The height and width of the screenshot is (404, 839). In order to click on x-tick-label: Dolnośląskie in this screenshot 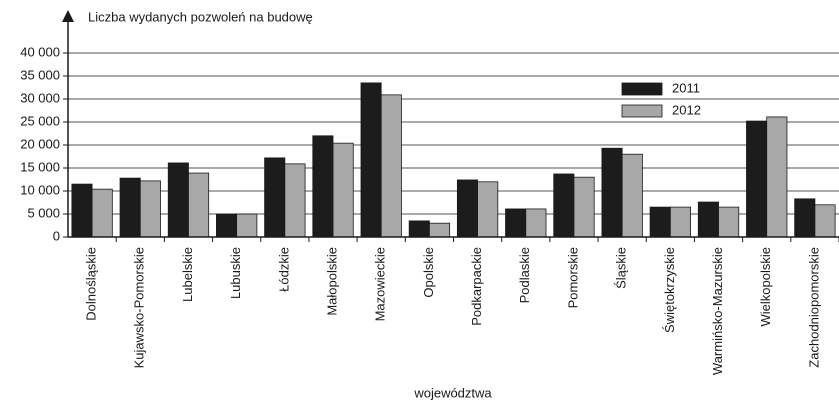, I will do `click(91, 284)`.